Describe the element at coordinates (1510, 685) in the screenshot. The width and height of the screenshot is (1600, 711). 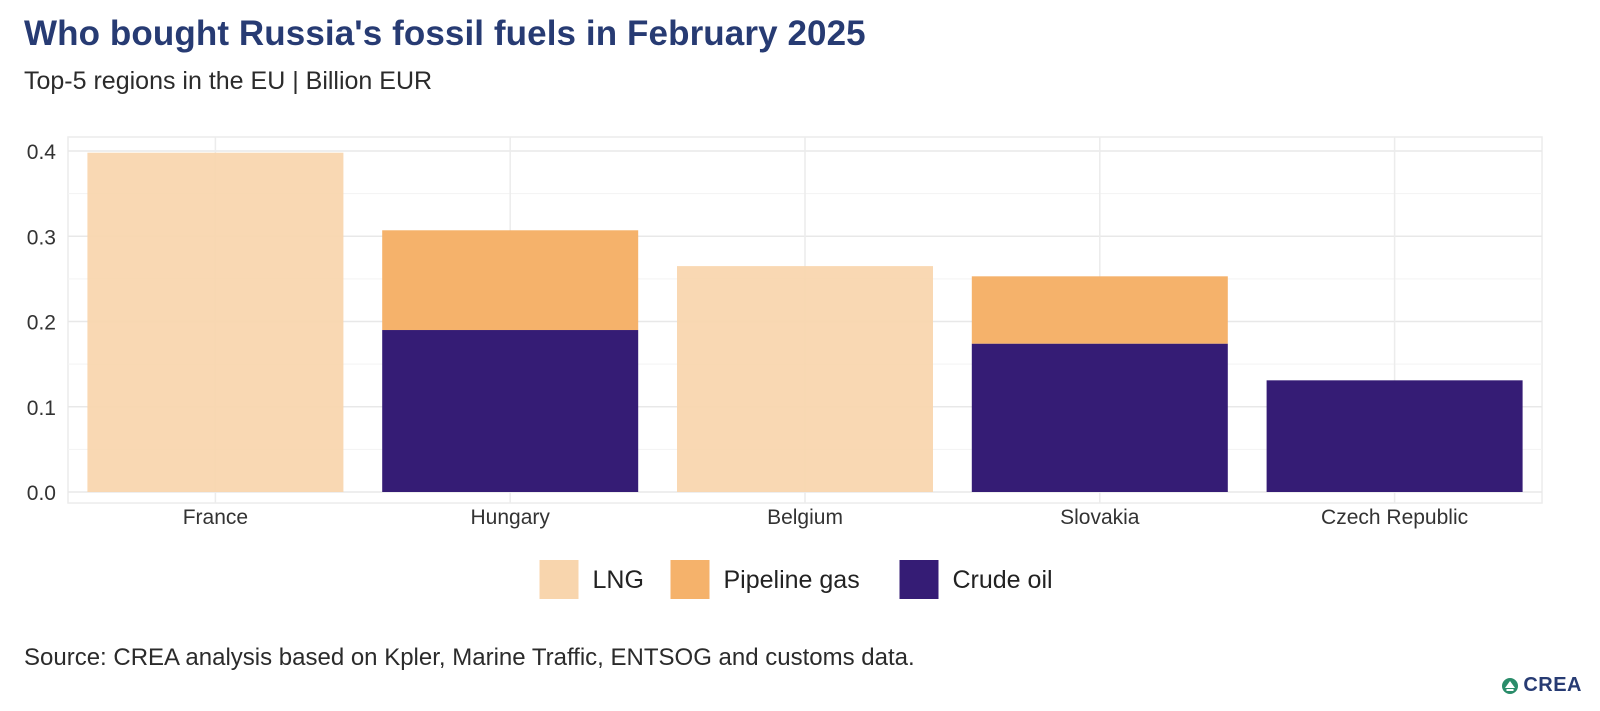
I see `crea-logo-icon` at that location.